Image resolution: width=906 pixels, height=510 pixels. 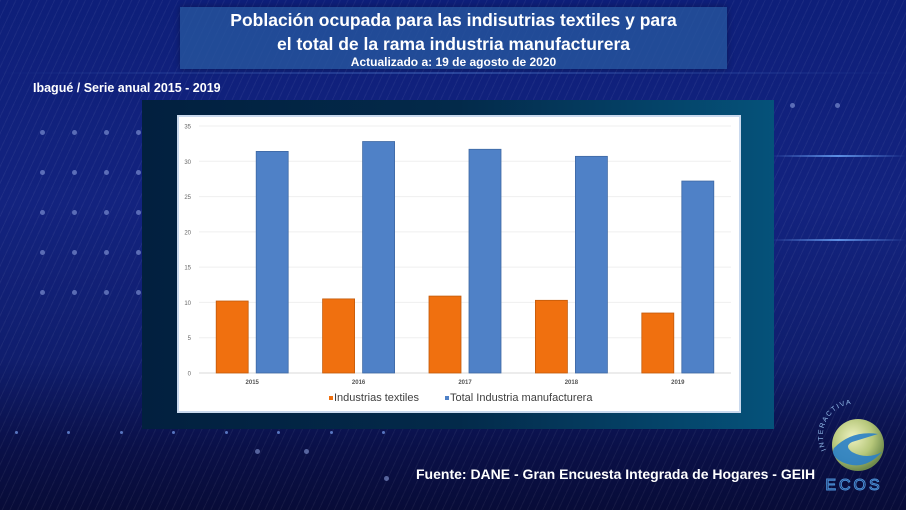 I want to click on y-tick-label: 15, so click(x=187, y=269).